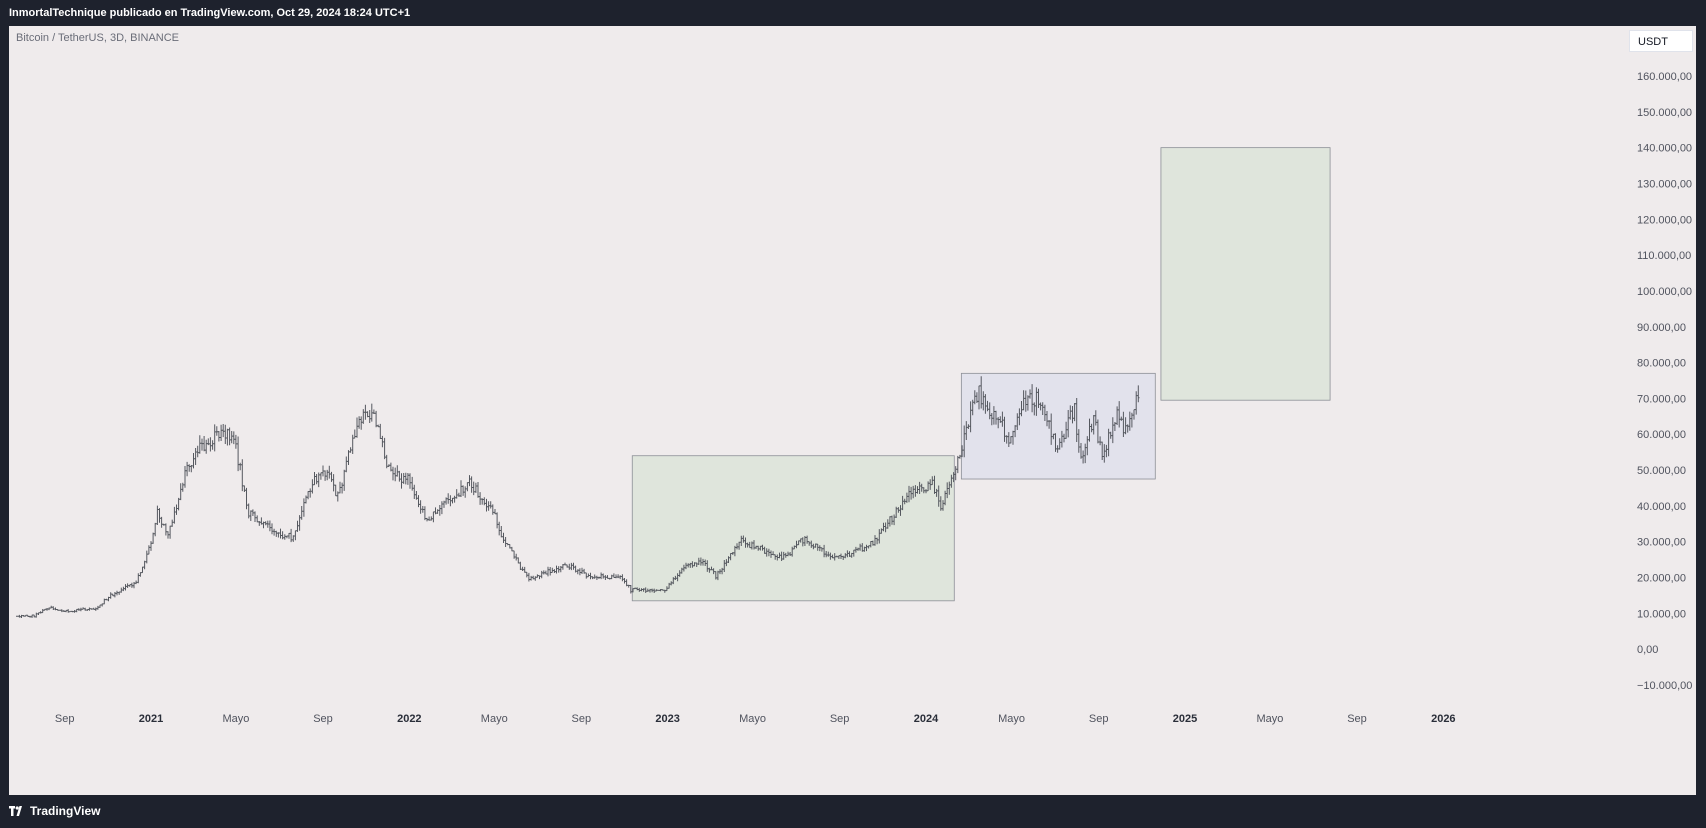 This screenshot has width=1706, height=828. What do you see at coordinates (1269, 719) in the screenshot?
I see `x-axis-label: Mayo` at bounding box center [1269, 719].